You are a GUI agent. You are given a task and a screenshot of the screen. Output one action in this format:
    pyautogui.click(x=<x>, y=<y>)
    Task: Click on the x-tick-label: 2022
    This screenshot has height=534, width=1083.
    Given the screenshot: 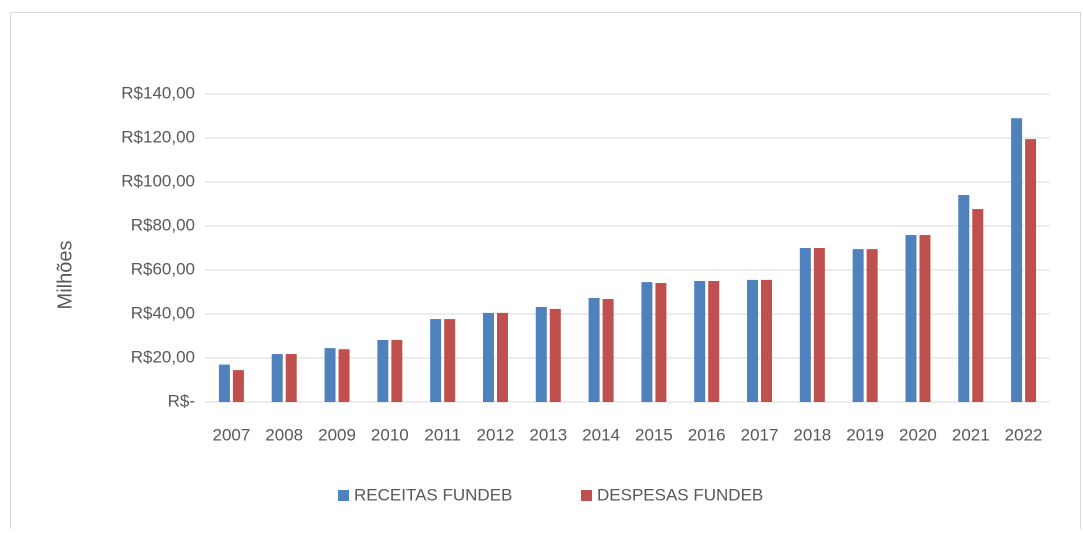 What is the action you would take?
    pyautogui.click(x=1024, y=434)
    